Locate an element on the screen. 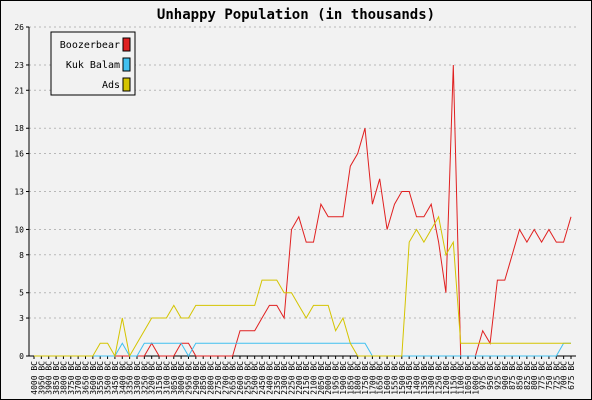 This screenshot has width=592, height=400. y-tick-label: 10 is located at coordinates (19, 229).